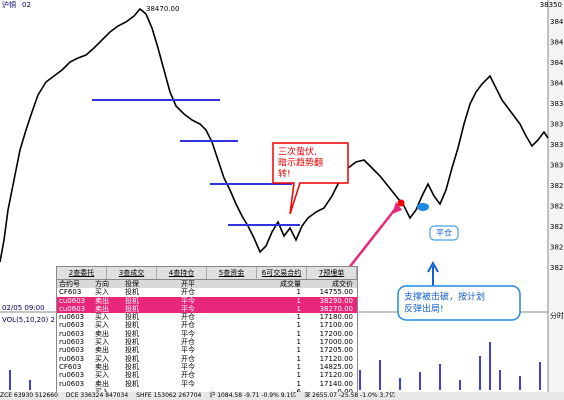  Describe the element at coordinates (132, 273) in the screenshot. I see `tab: 3查成交` at that location.